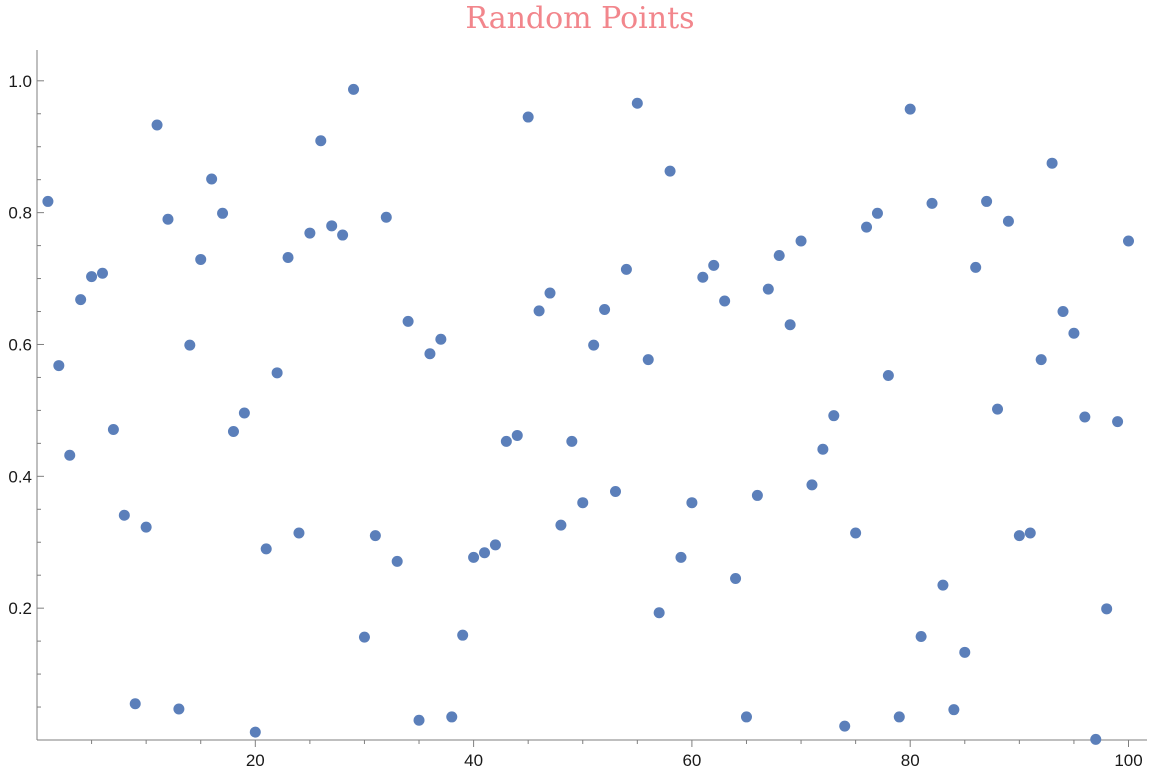 The image size is (1152, 774). I want to click on y-tick-label: 1.0, so click(20, 81).